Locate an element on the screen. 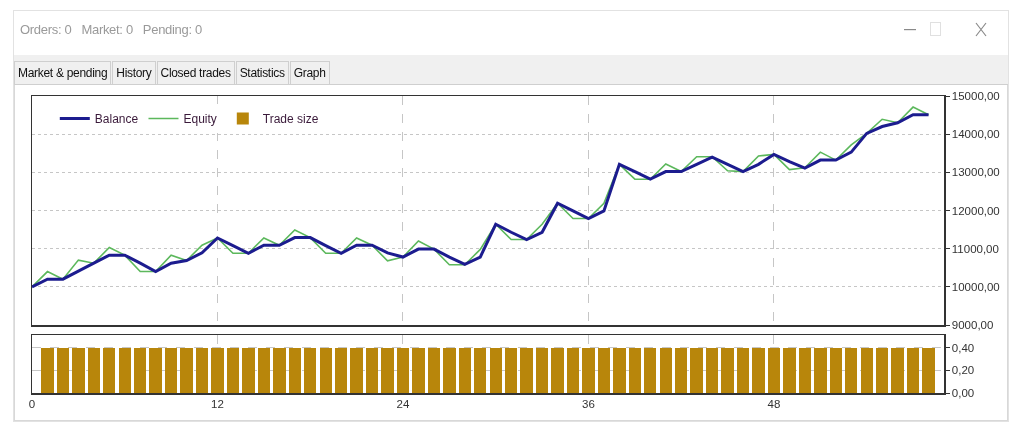 This screenshot has width=1024, height=447. y-tick-label: 14000,00 is located at coordinates (975, 134).